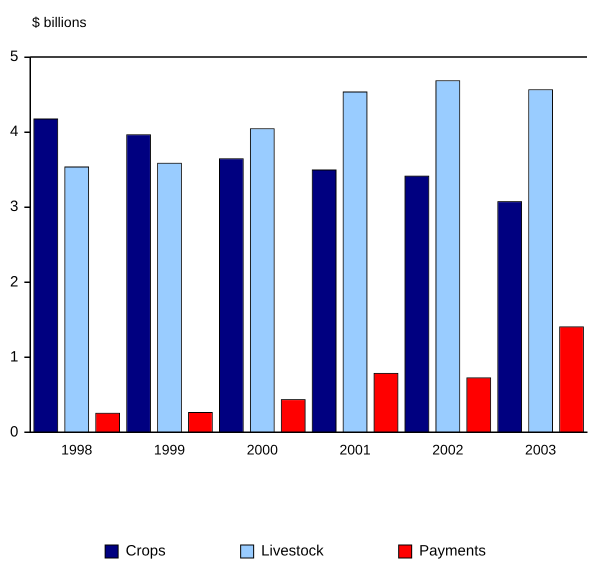 The image size is (595, 569). Describe the element at coordinates (59, 22) in the screenshot. I see `y-axis-title: $ billions` at that location.